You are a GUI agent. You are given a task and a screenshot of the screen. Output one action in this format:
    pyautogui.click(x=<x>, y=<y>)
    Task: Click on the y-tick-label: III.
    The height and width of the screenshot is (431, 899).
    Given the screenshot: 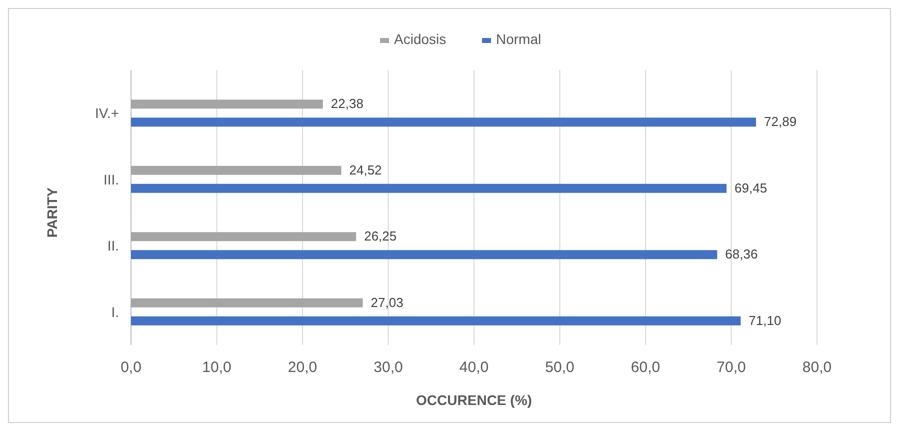 What is the action you would take?
    pyautogui.click(x=111, y=179)
    